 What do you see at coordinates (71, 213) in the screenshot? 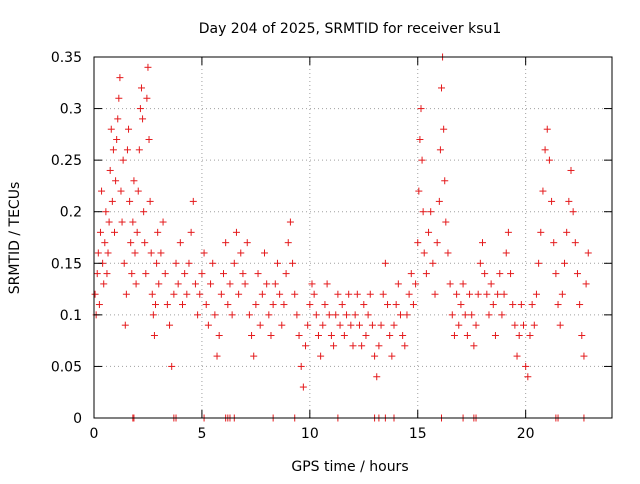
I see `y-tick-label: 0.2` at bounding box center [71, 213].